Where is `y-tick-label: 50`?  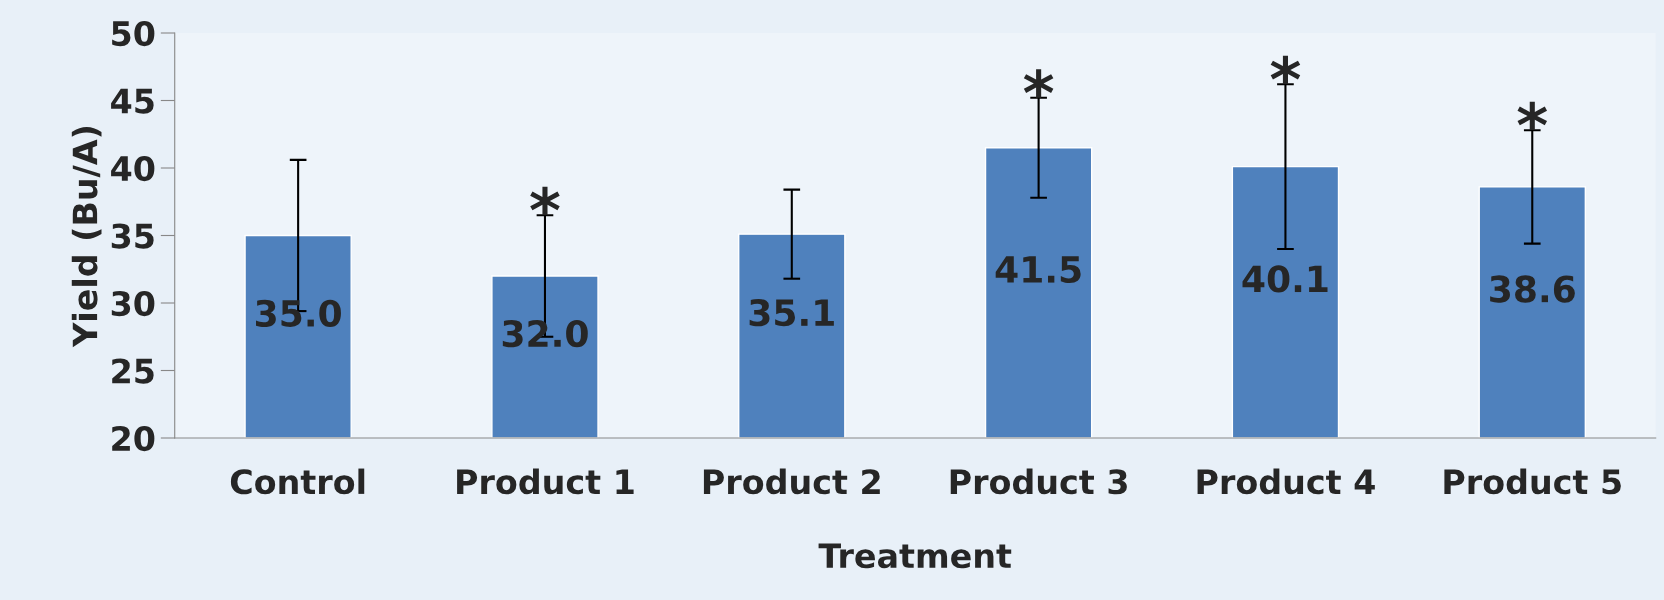
y-tick-label: 50 is located at coordinates (133, 33).